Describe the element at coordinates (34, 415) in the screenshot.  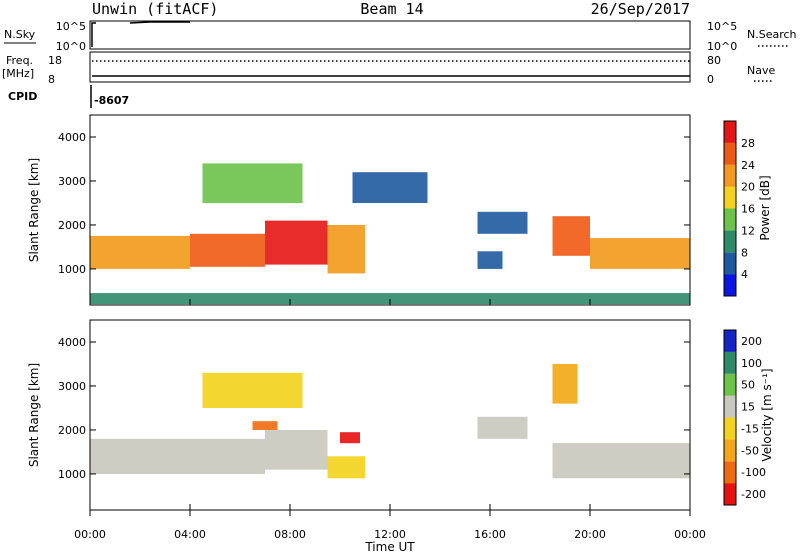
I see `velocity-ylabel: Slant Range [km]` at that location.